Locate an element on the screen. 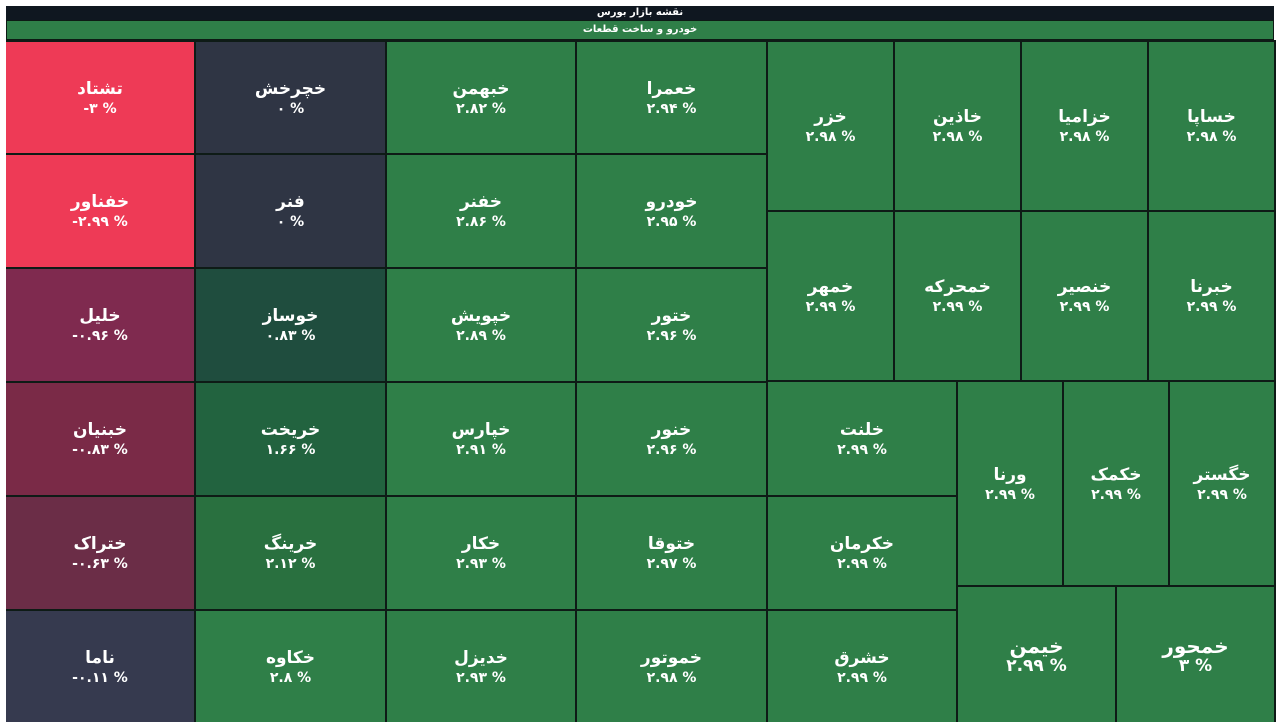 This screenshot has height=726, width=1280. page-title: نقشه بازار بورس is located at coordinates (640, 13).